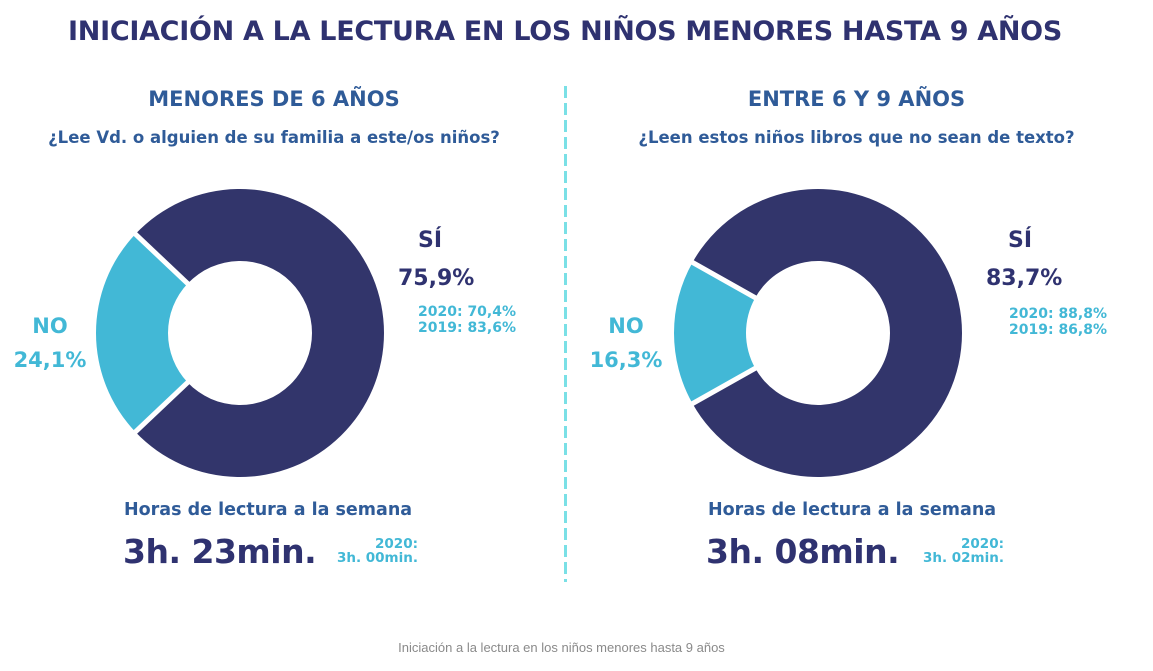 The width and height of the screenshot is (1153, 671). What do you see at coordinates (856, 99) in the screenshot?
I see `panel-title-6-to-9: ENTRE 6 Y 9 AÑOS` at bounding box center [856, 99].